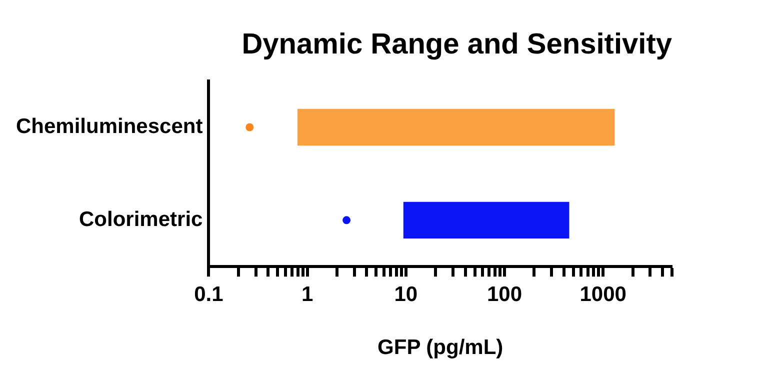 The height and width of the screenshot is (377, 768). Describe the element at coordinates (441, 348) in the screenshot. I see `x-axis-title: GFP (pg/mL)` at that location.